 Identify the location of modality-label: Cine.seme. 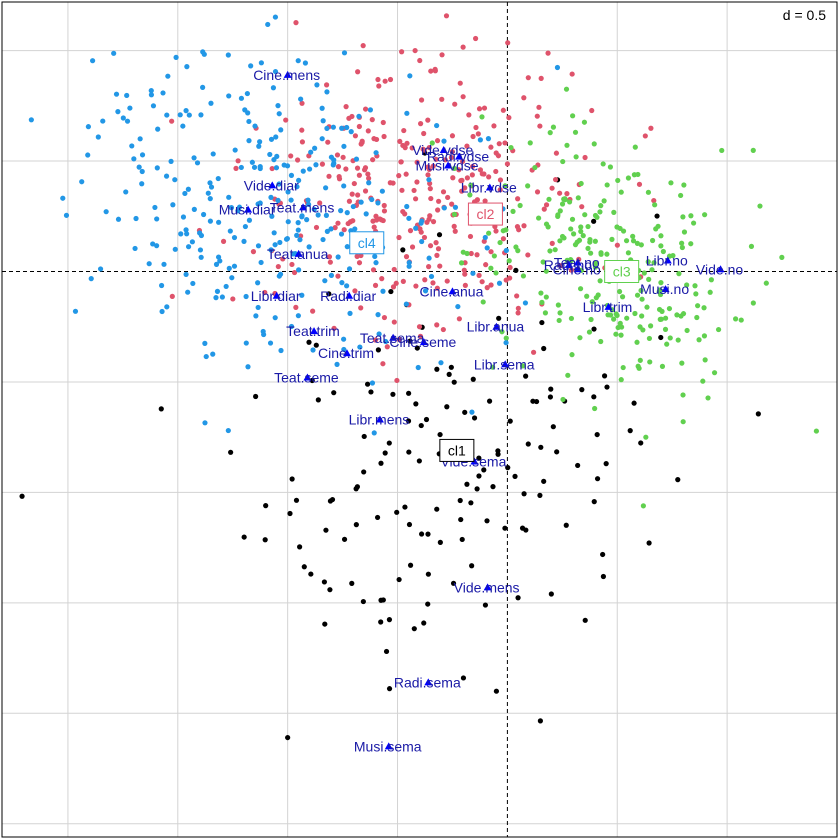
(422, 342).